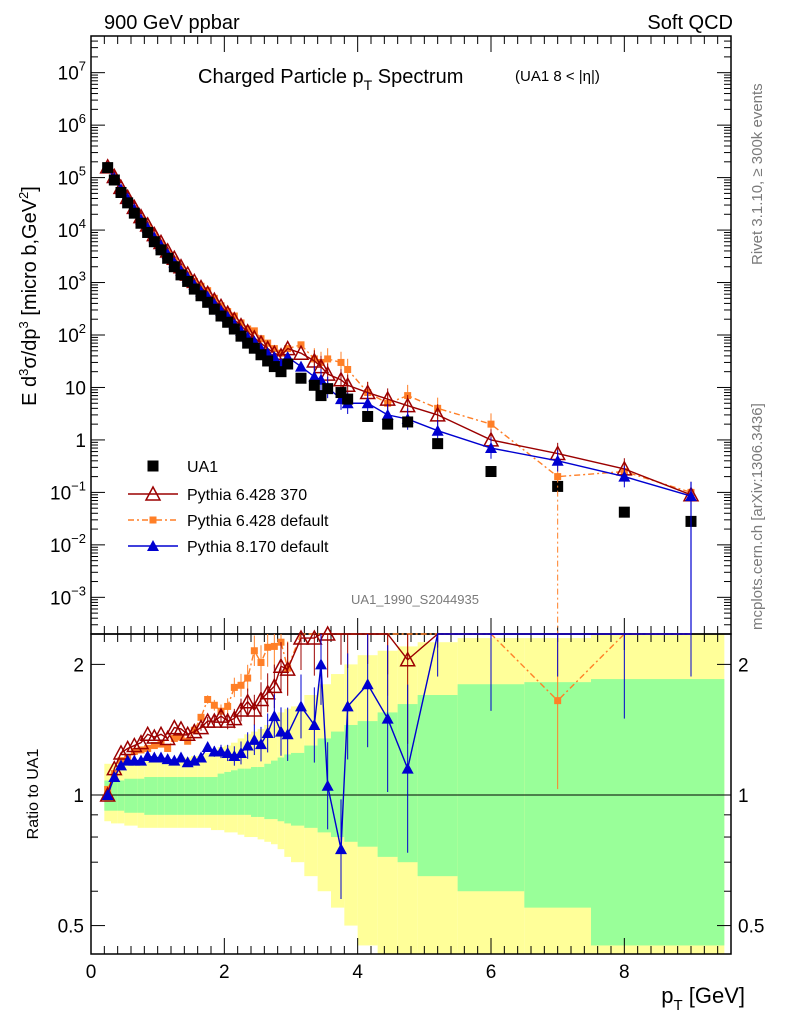 The image size is (786, 1024). What do you see at coordinates (71, 927) in the screenshot?
I see `ratio-tick-label-left: 0.5` at bounding box center [71, 927].